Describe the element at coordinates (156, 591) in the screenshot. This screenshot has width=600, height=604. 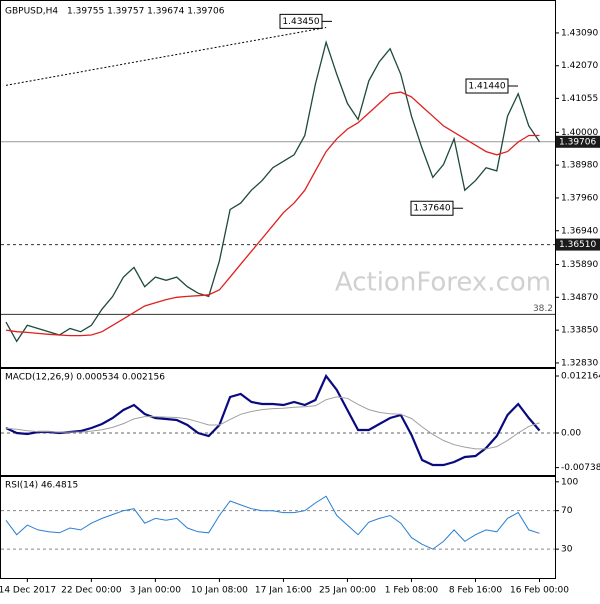
I see `x-tick-label: 3 Jan 00:00` at that location.